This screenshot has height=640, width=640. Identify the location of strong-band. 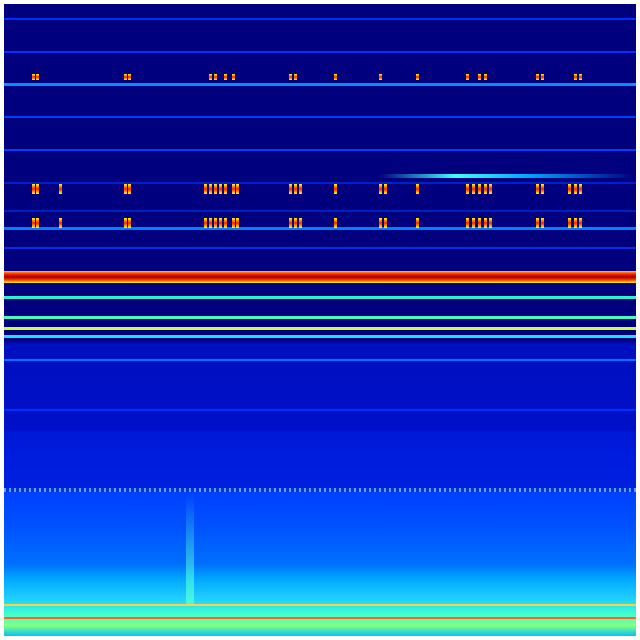
(320, 277).